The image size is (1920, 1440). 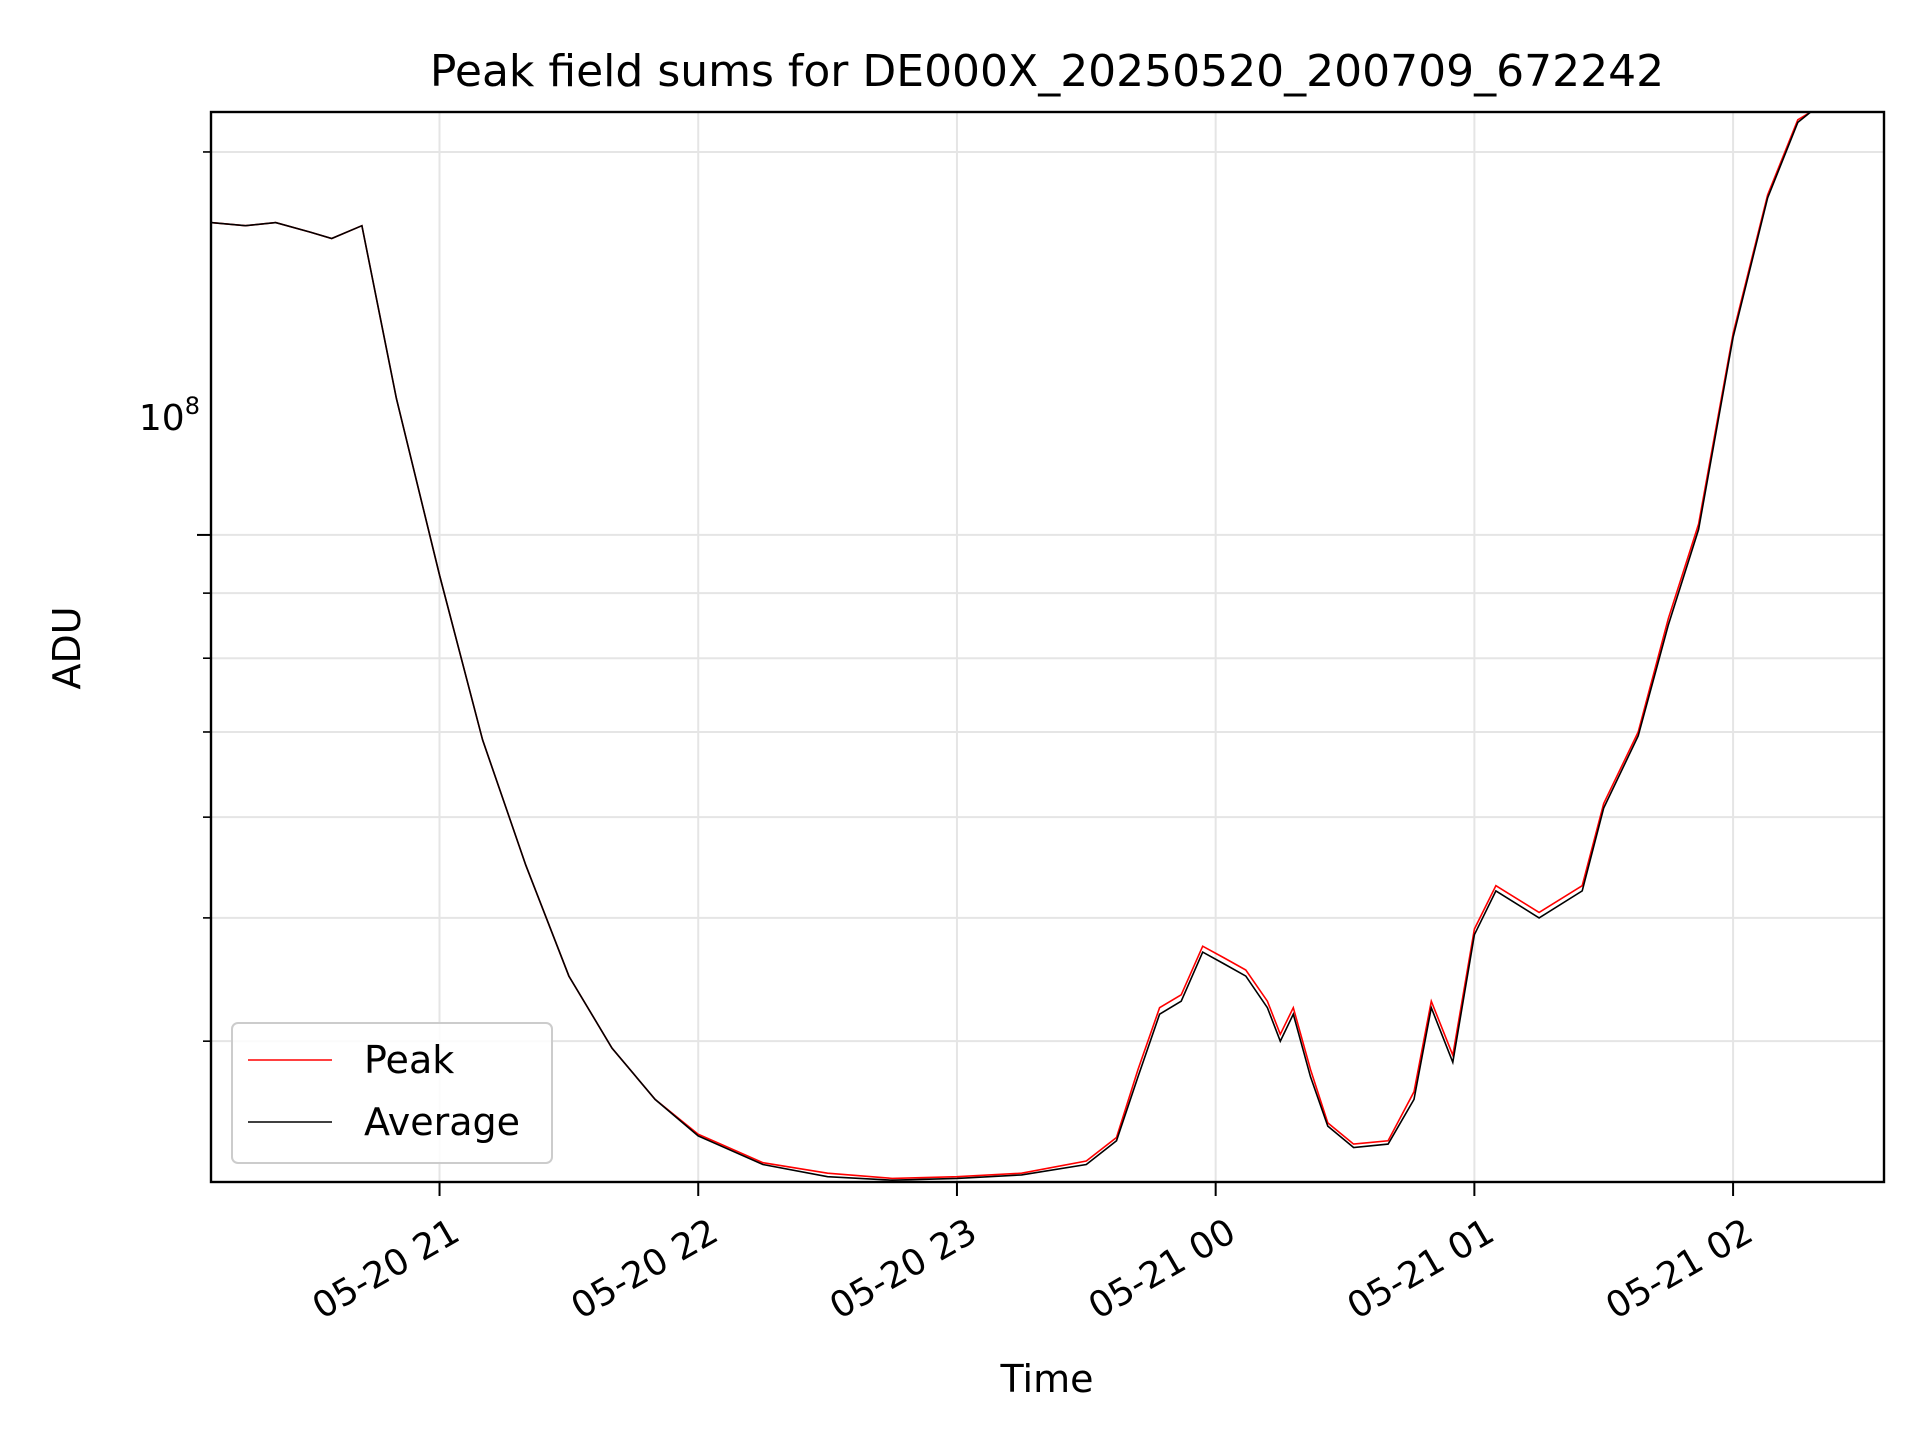 I want to click on legend-label-average: Average, so click(x=442, y=1122).